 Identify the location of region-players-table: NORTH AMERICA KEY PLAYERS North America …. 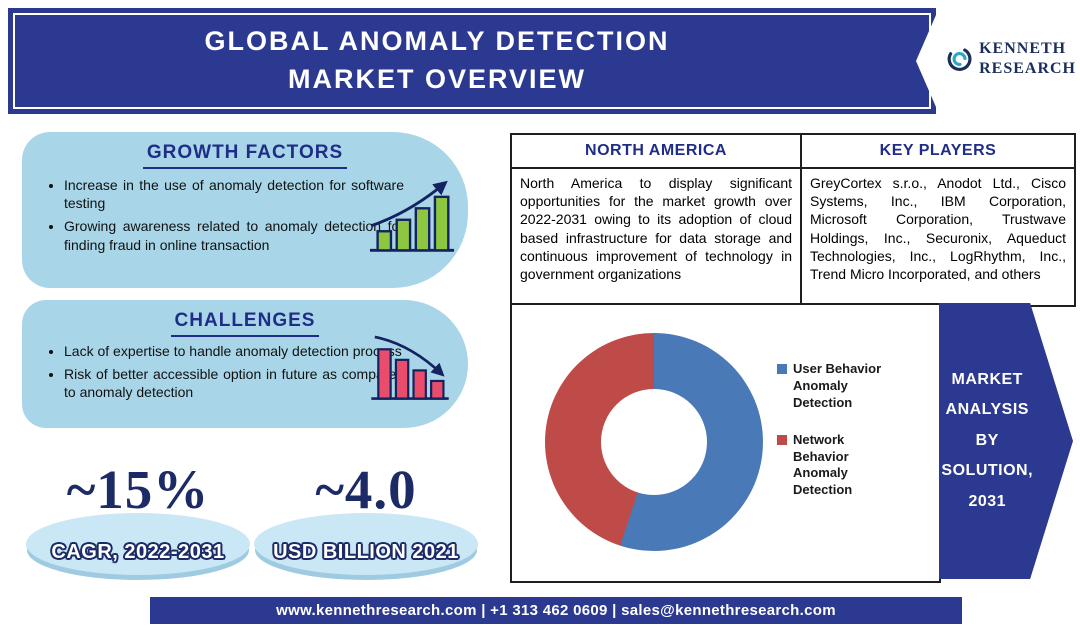
(793, 220).